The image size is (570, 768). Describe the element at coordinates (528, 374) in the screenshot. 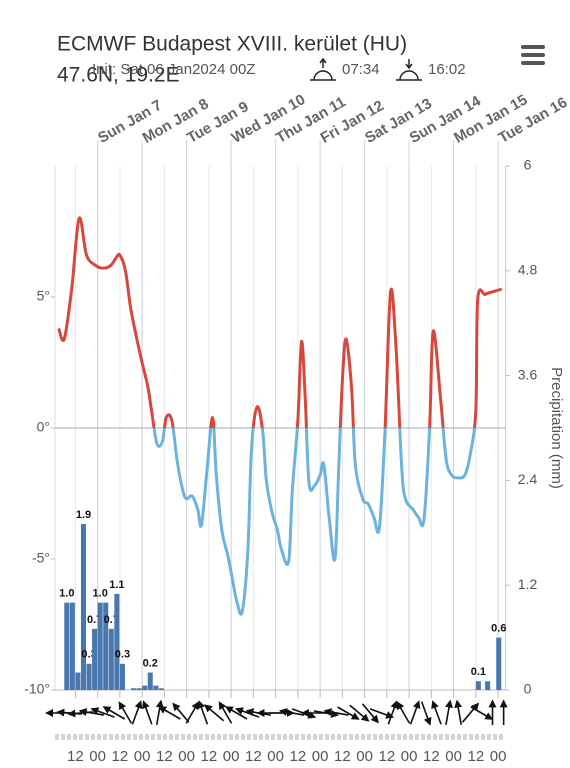

I see `y2-tick-label: 3.6` at that location.